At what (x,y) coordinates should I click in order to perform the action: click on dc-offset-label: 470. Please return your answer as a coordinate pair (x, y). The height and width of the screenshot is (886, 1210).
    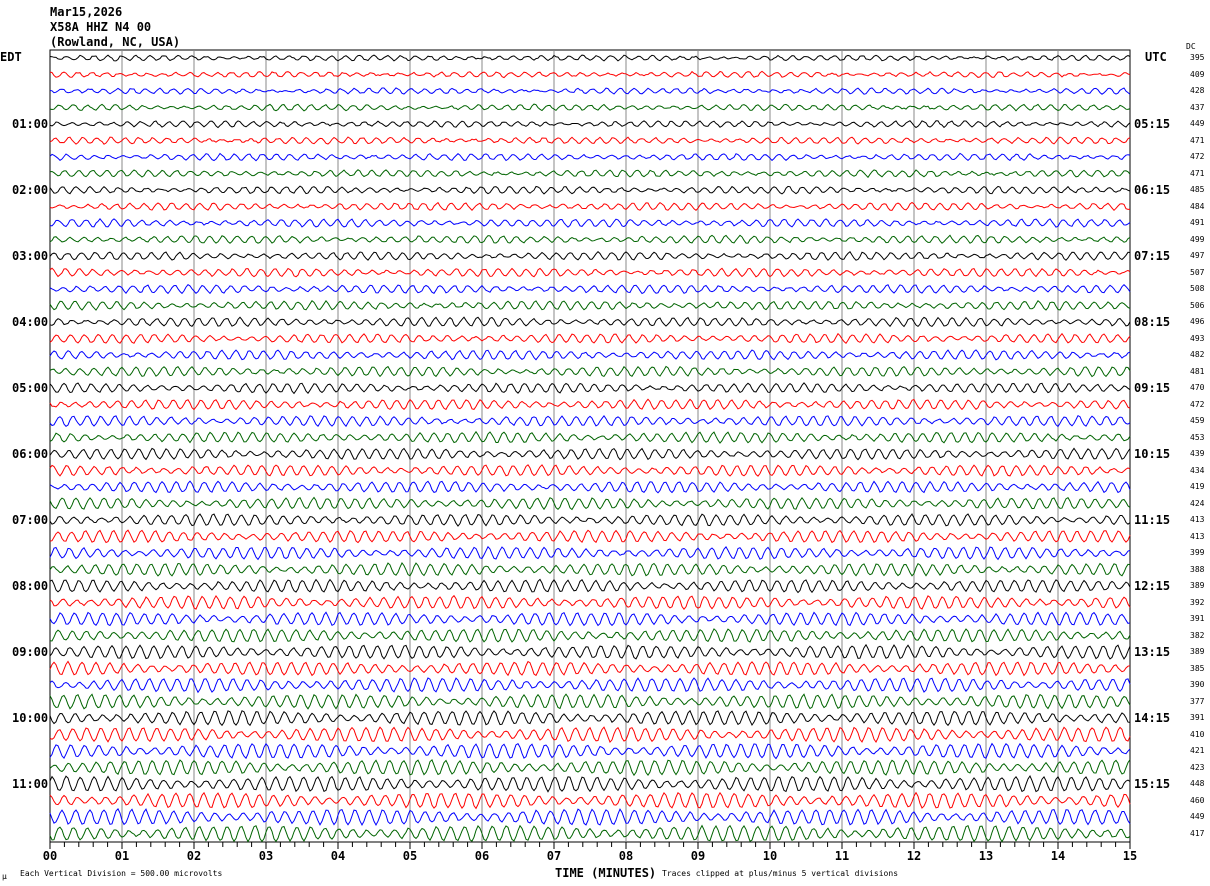
    Looking at the image, I should click on (1197, 387).